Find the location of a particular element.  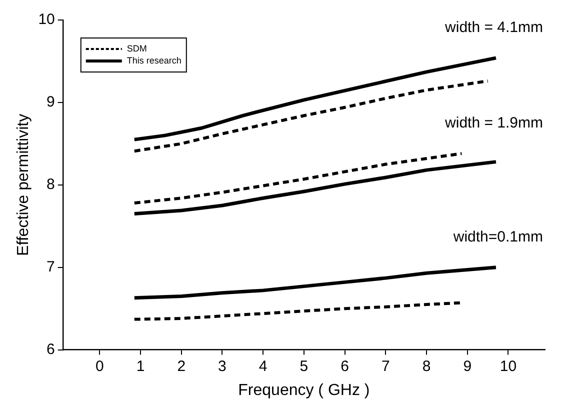

x-tick-label: 3 is located at coordinates (222, 366).